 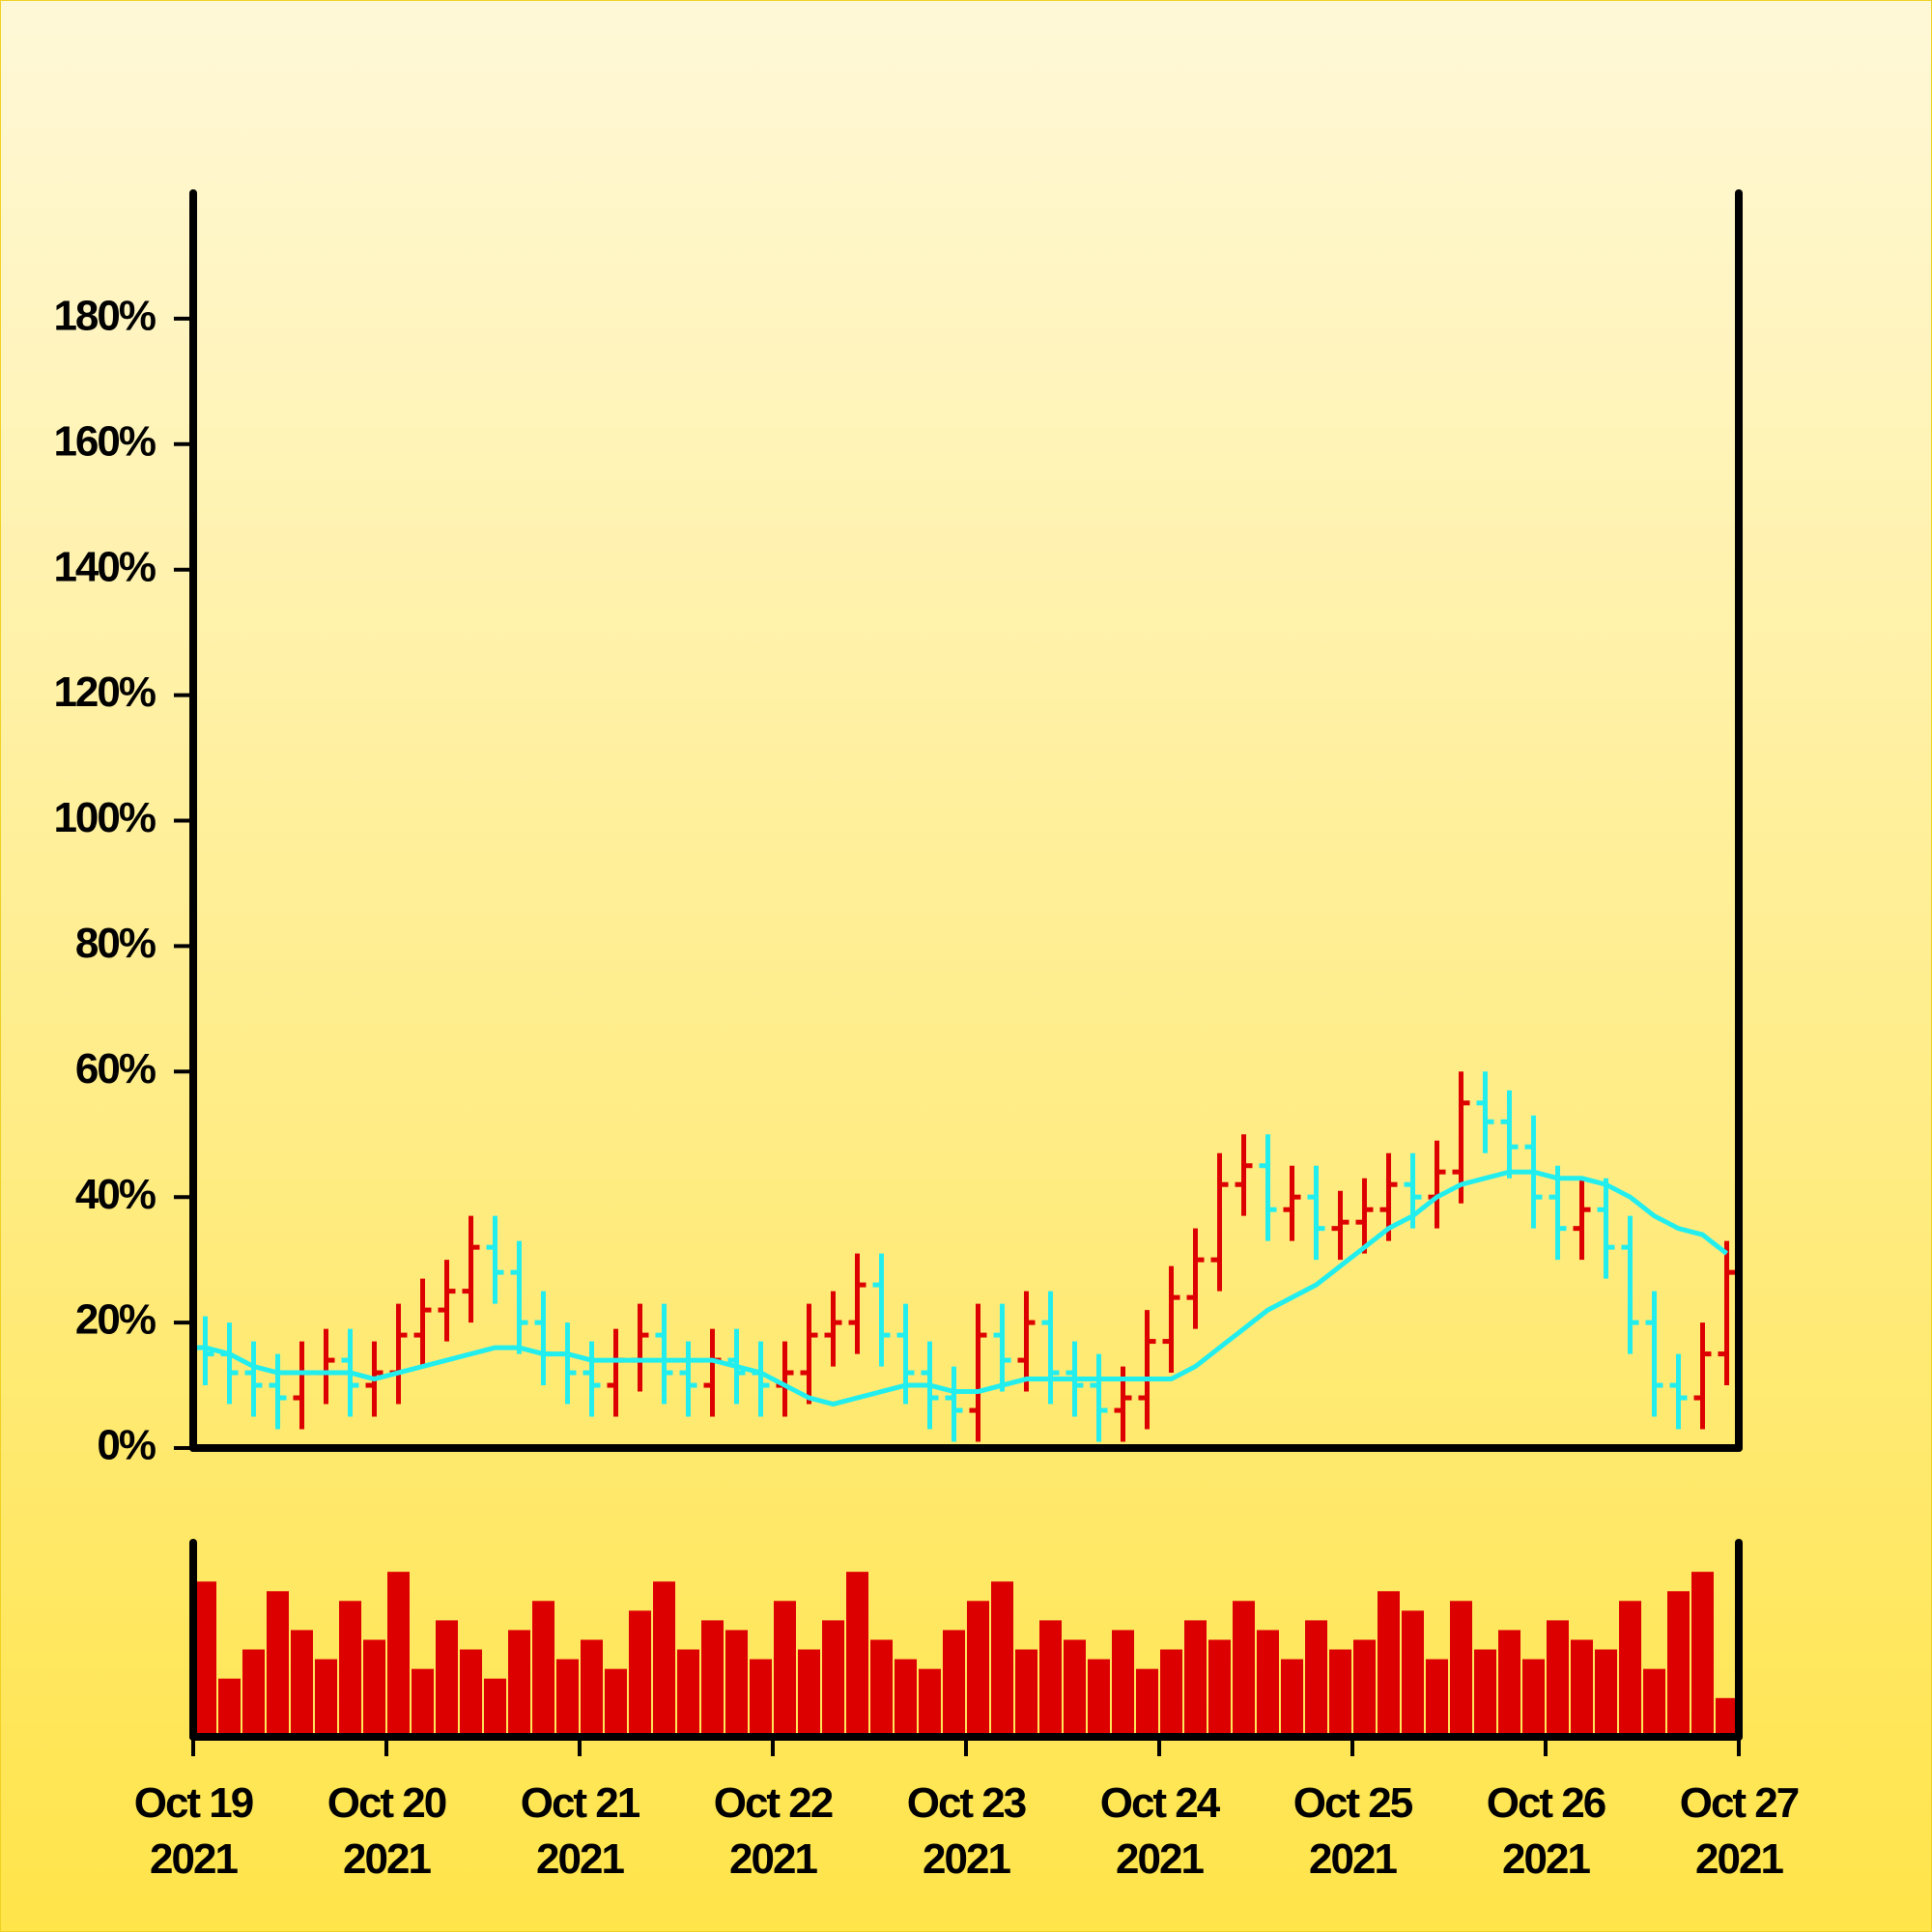 What do you see at coordinates (104, 566) in the screenshot?
I see `y-tick-label: 140%` at bounding box center [104, 566].